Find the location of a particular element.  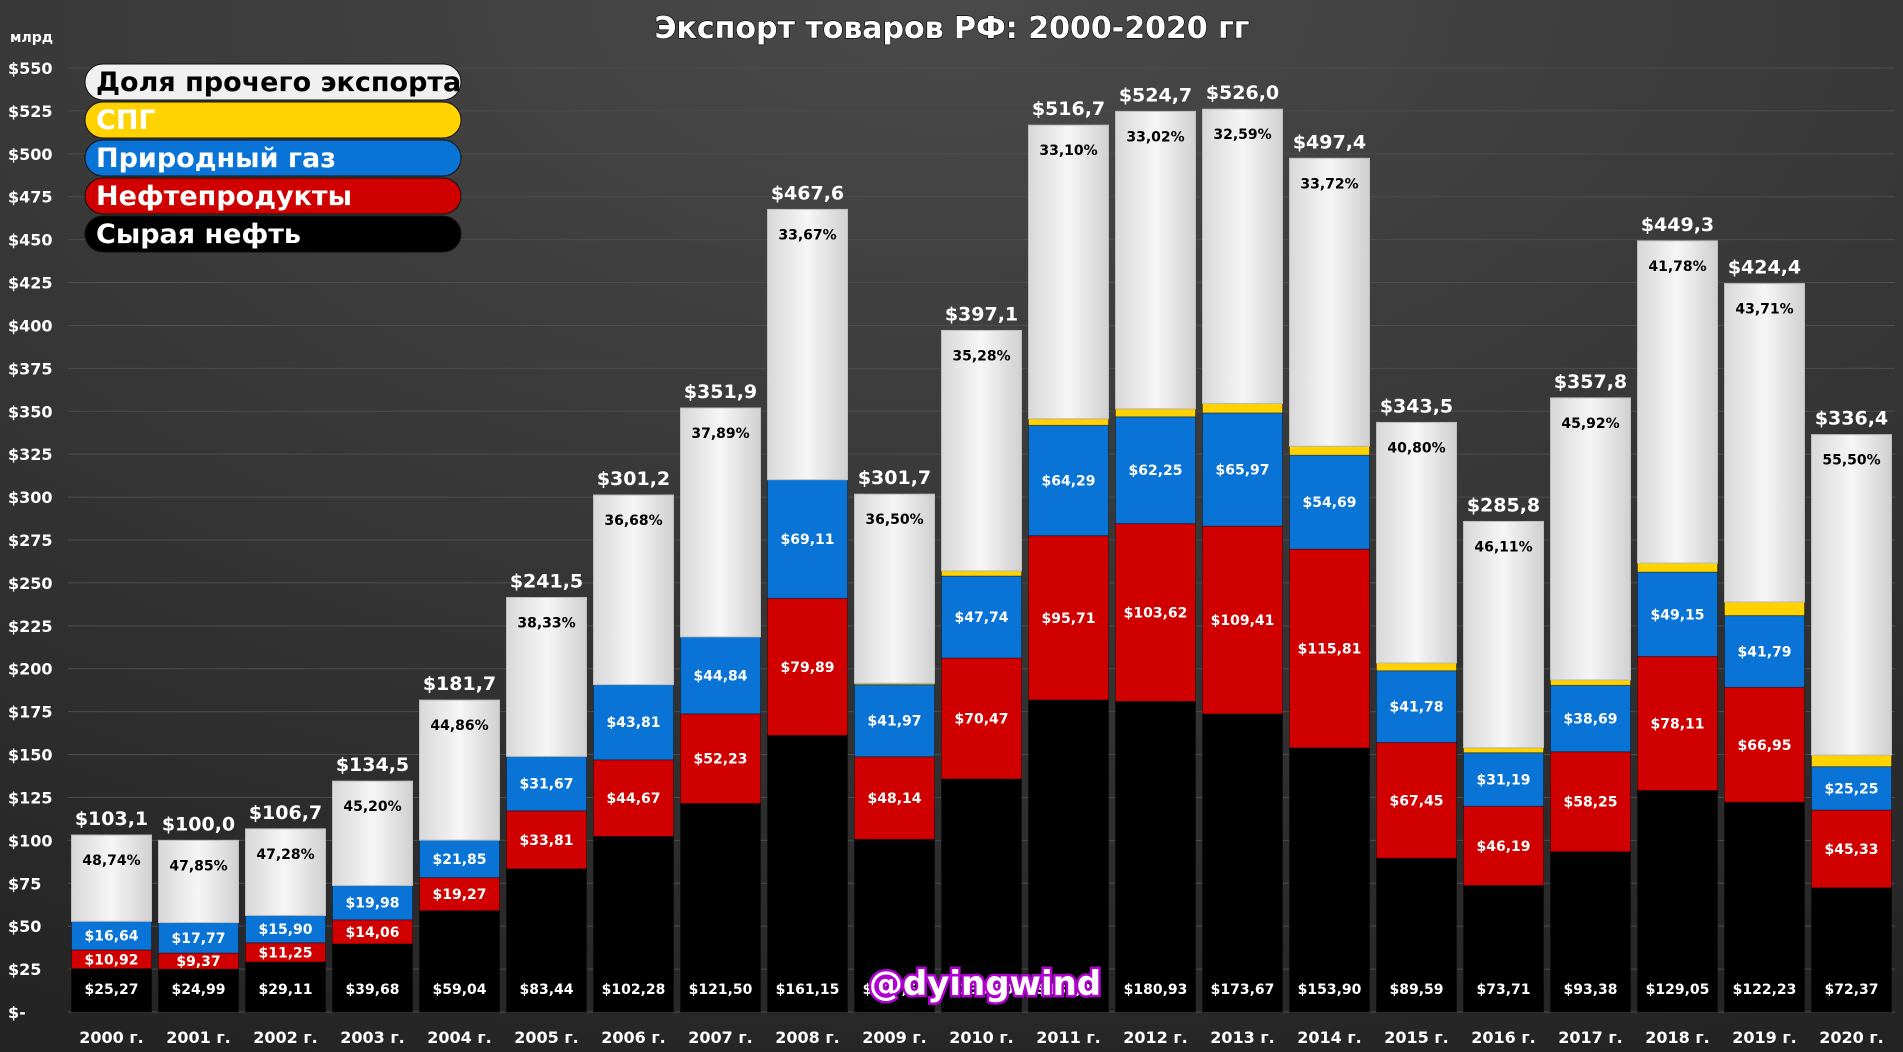

total-label: $301,7 is located at coordinates (894, 478).